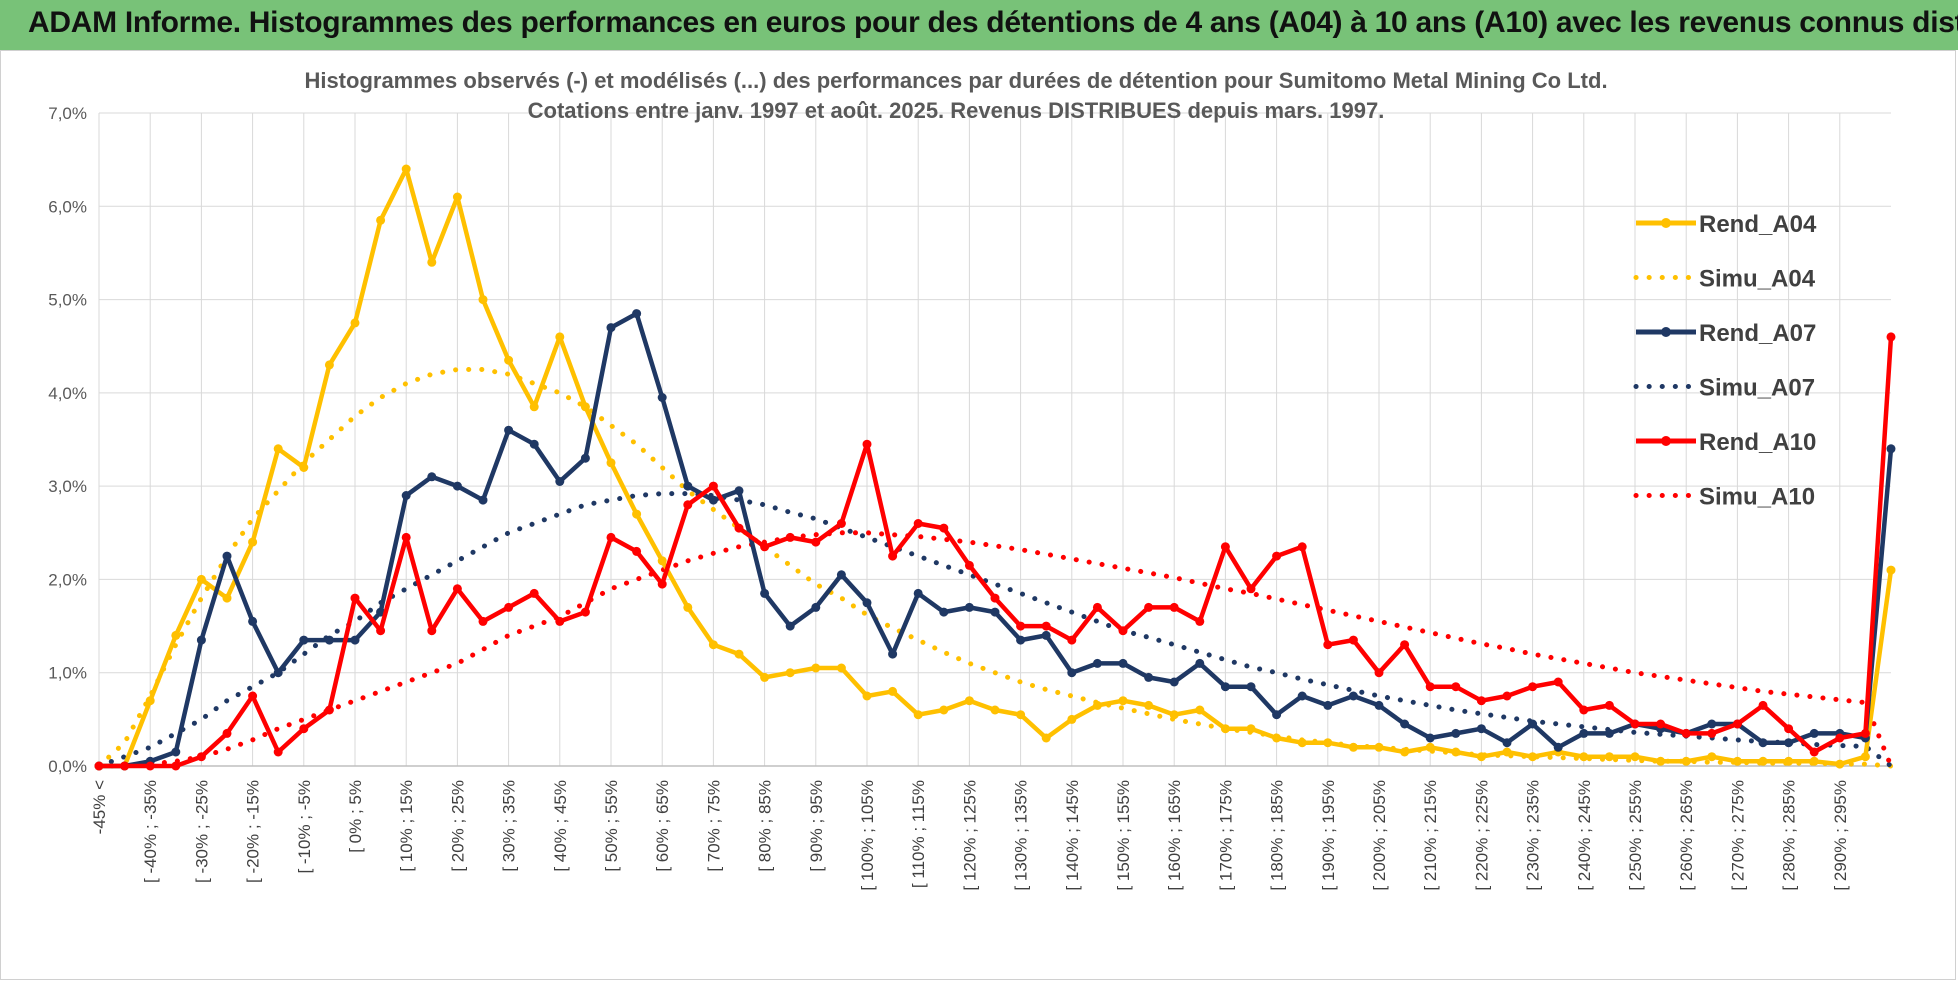 Image resolution: width=1958 pixels, height=983 pixels. What do you see at coordinates (1123, 835) in the screenshot?
I see `x-tick-label: [ 150% ; 155%` at bounding box center [1123, 835].